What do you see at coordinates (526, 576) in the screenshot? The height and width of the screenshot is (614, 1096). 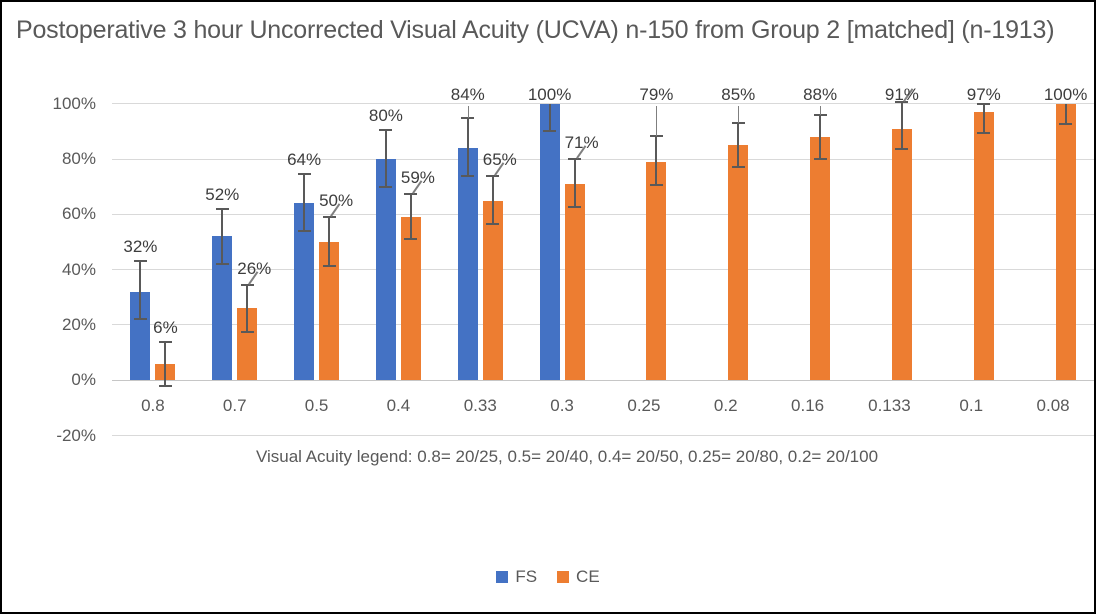 I see `fs-legend-label: FS` at bounding box center [526, 576].